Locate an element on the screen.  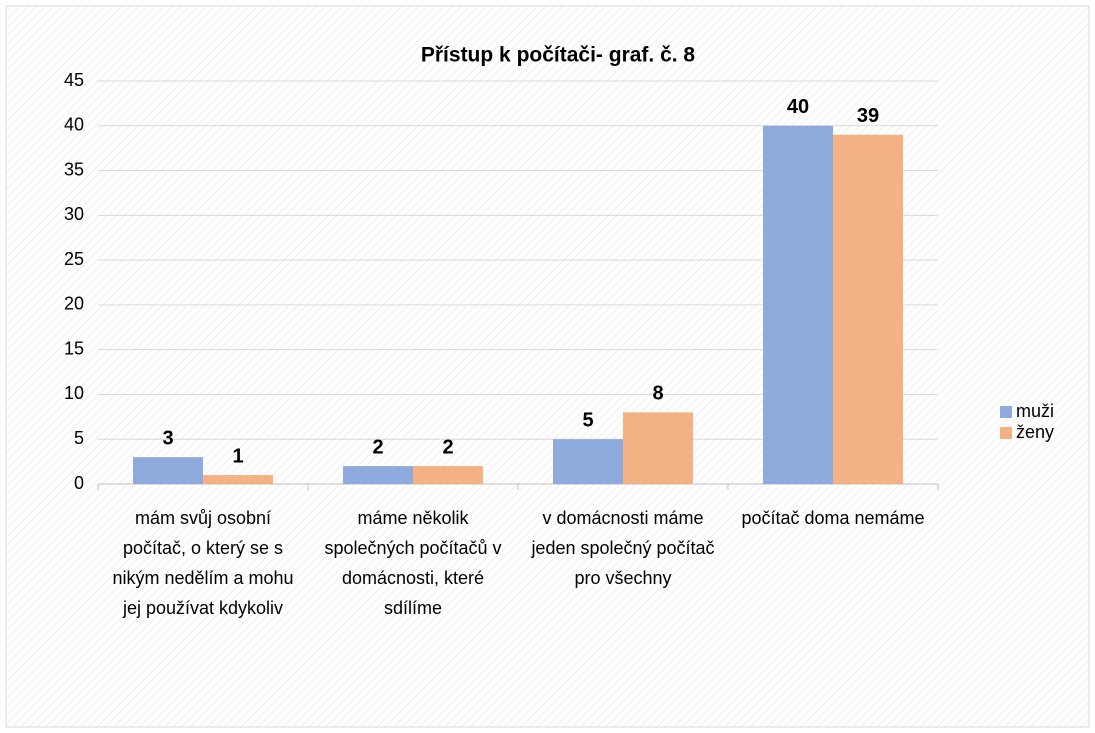
y-tick-label: 20 is located at coordinates (74, 304).